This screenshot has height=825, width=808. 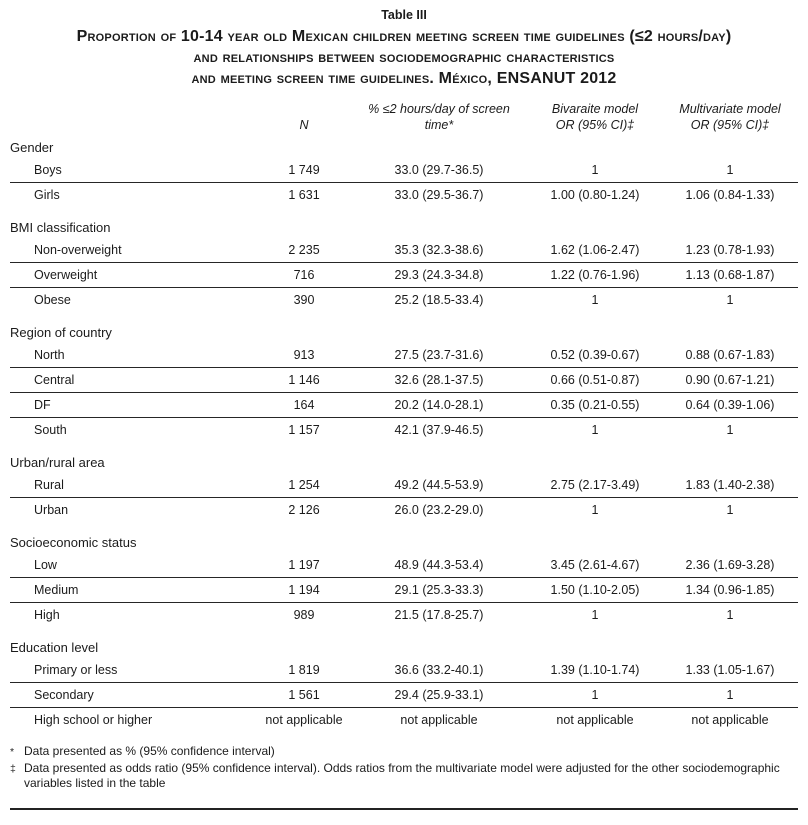 I want to click on row-label: Non-overweight, so click(x=134, y=250).